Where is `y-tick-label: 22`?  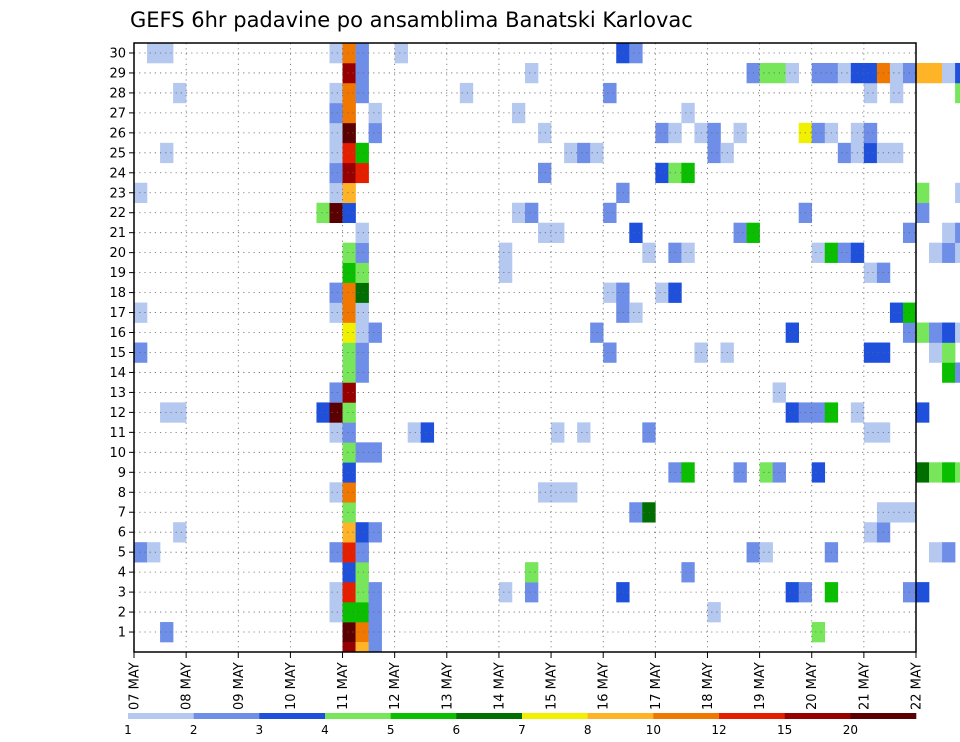 y-tick-label: 22 is located at coordinates (117, 213).